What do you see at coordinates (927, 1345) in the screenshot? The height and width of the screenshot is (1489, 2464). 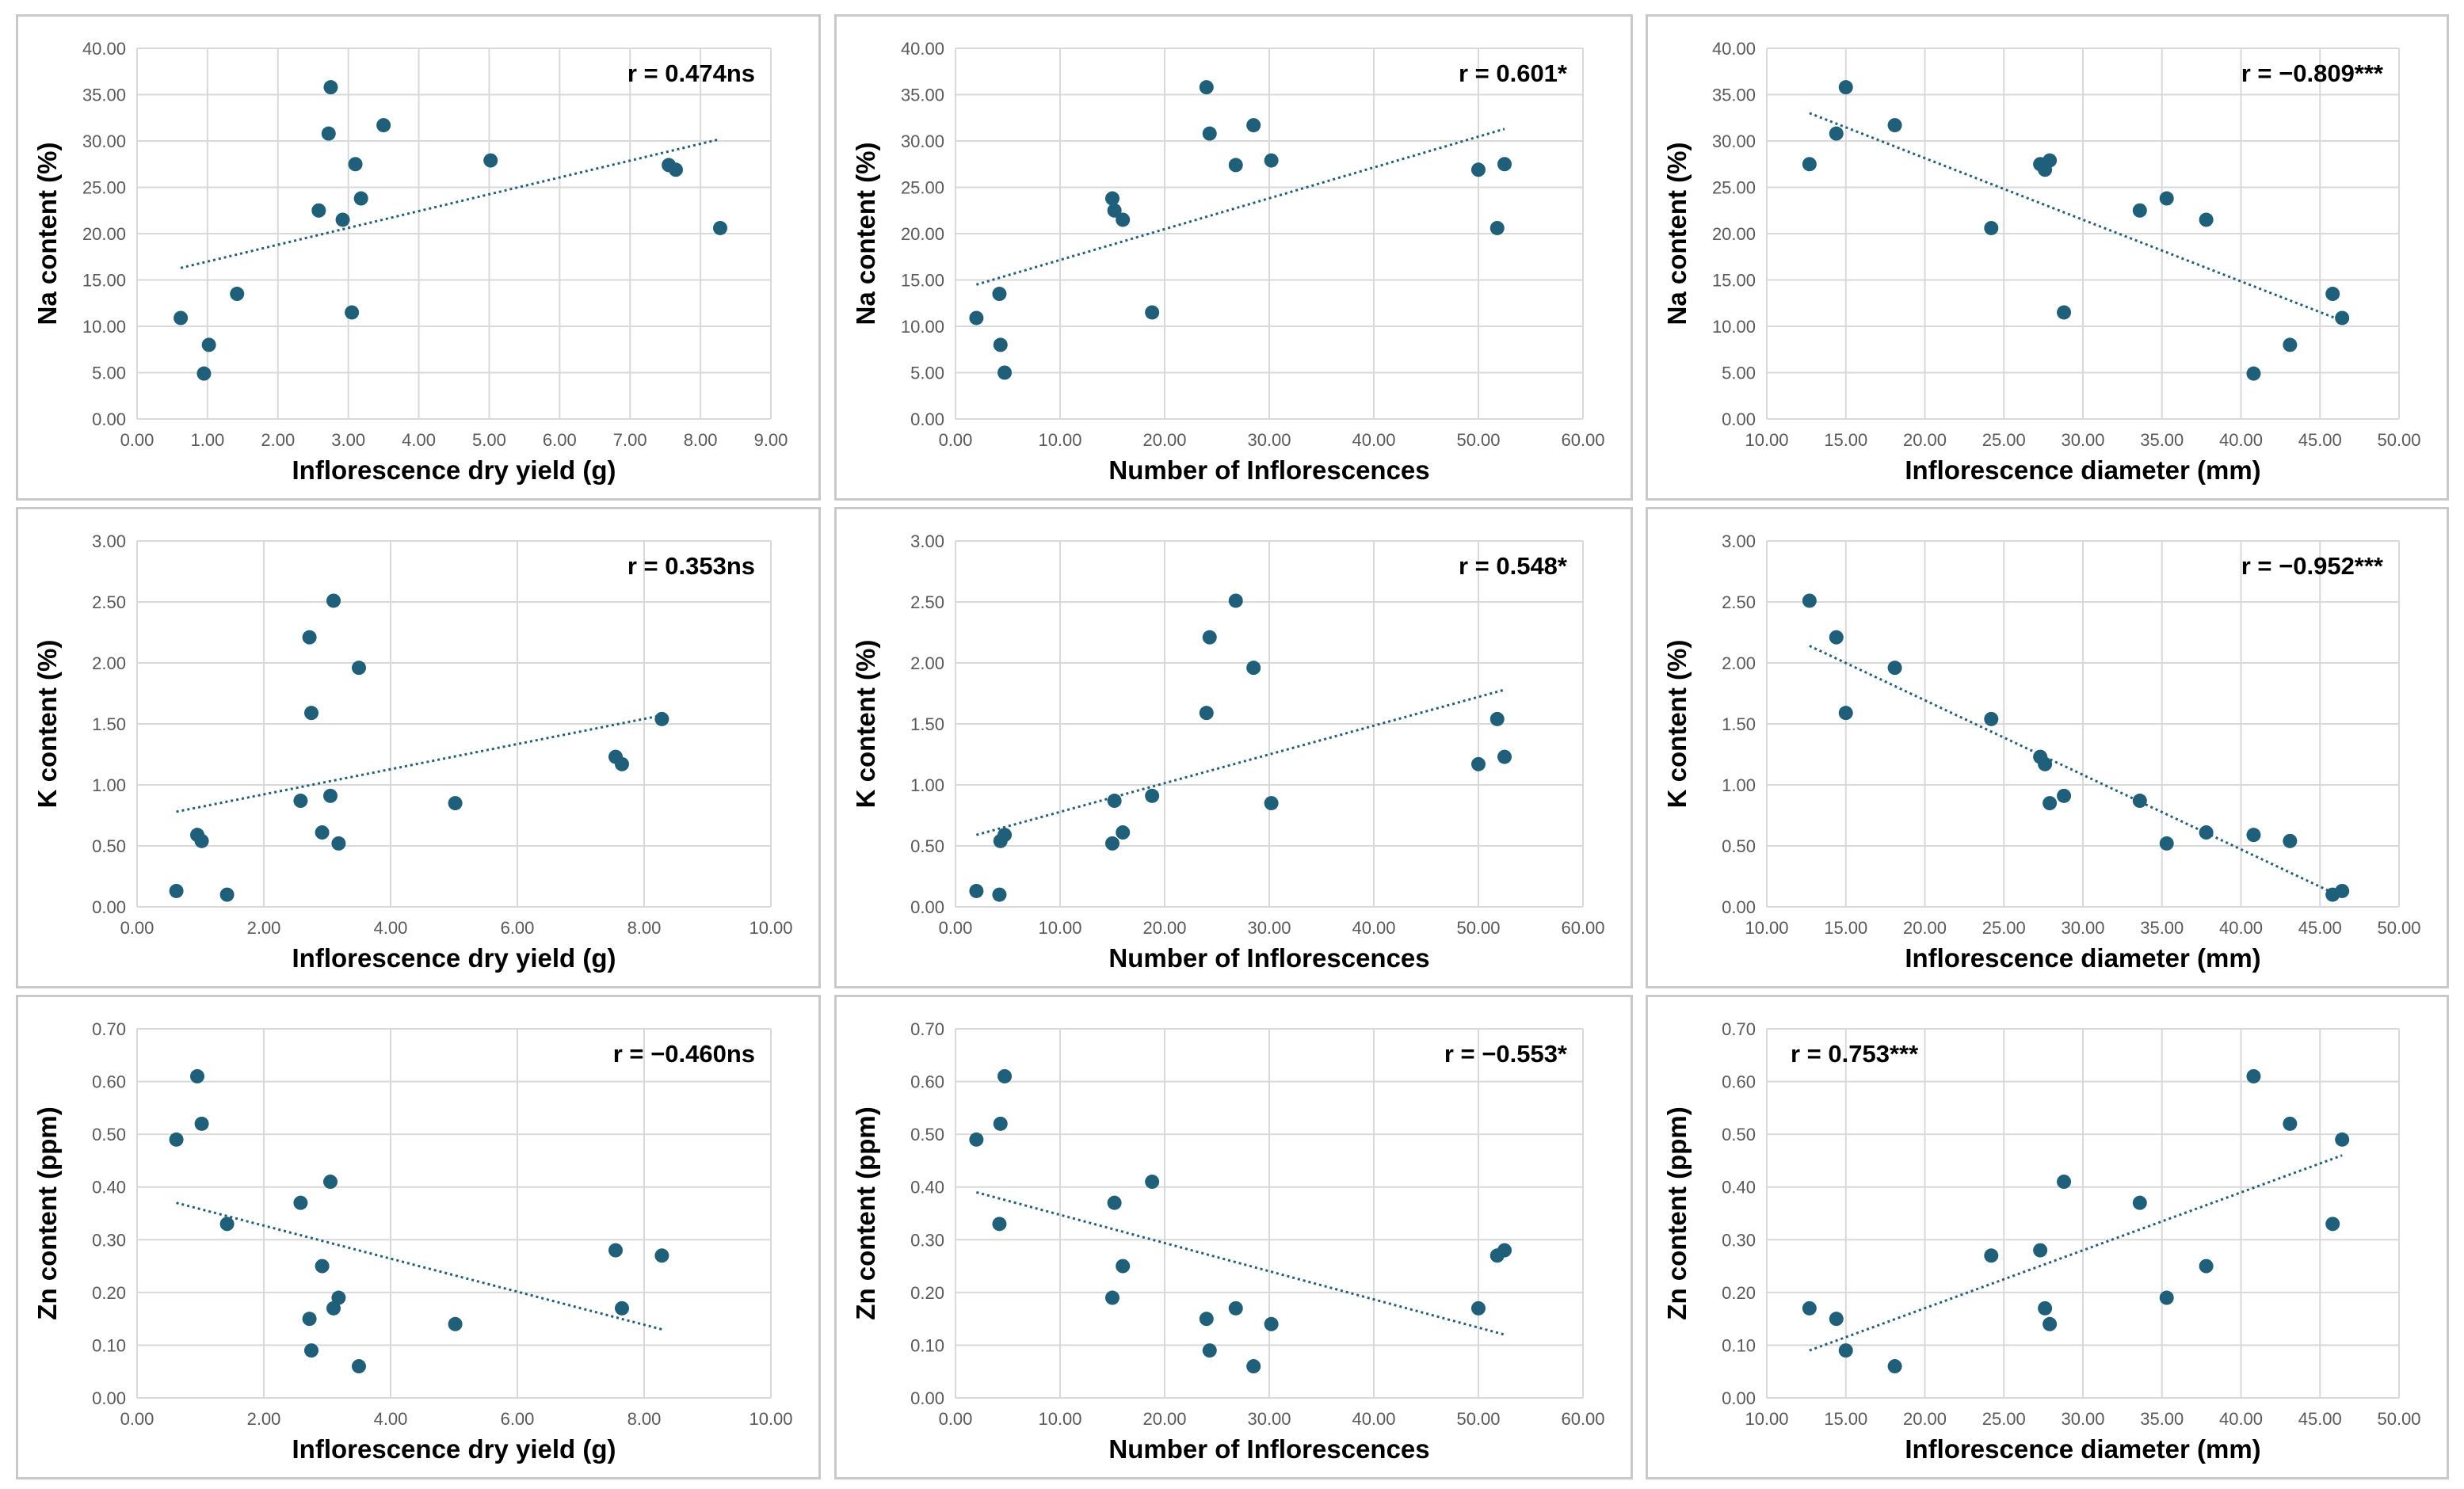 I see `y-tick-label: 0.10` at bounding box center [927, 1345].